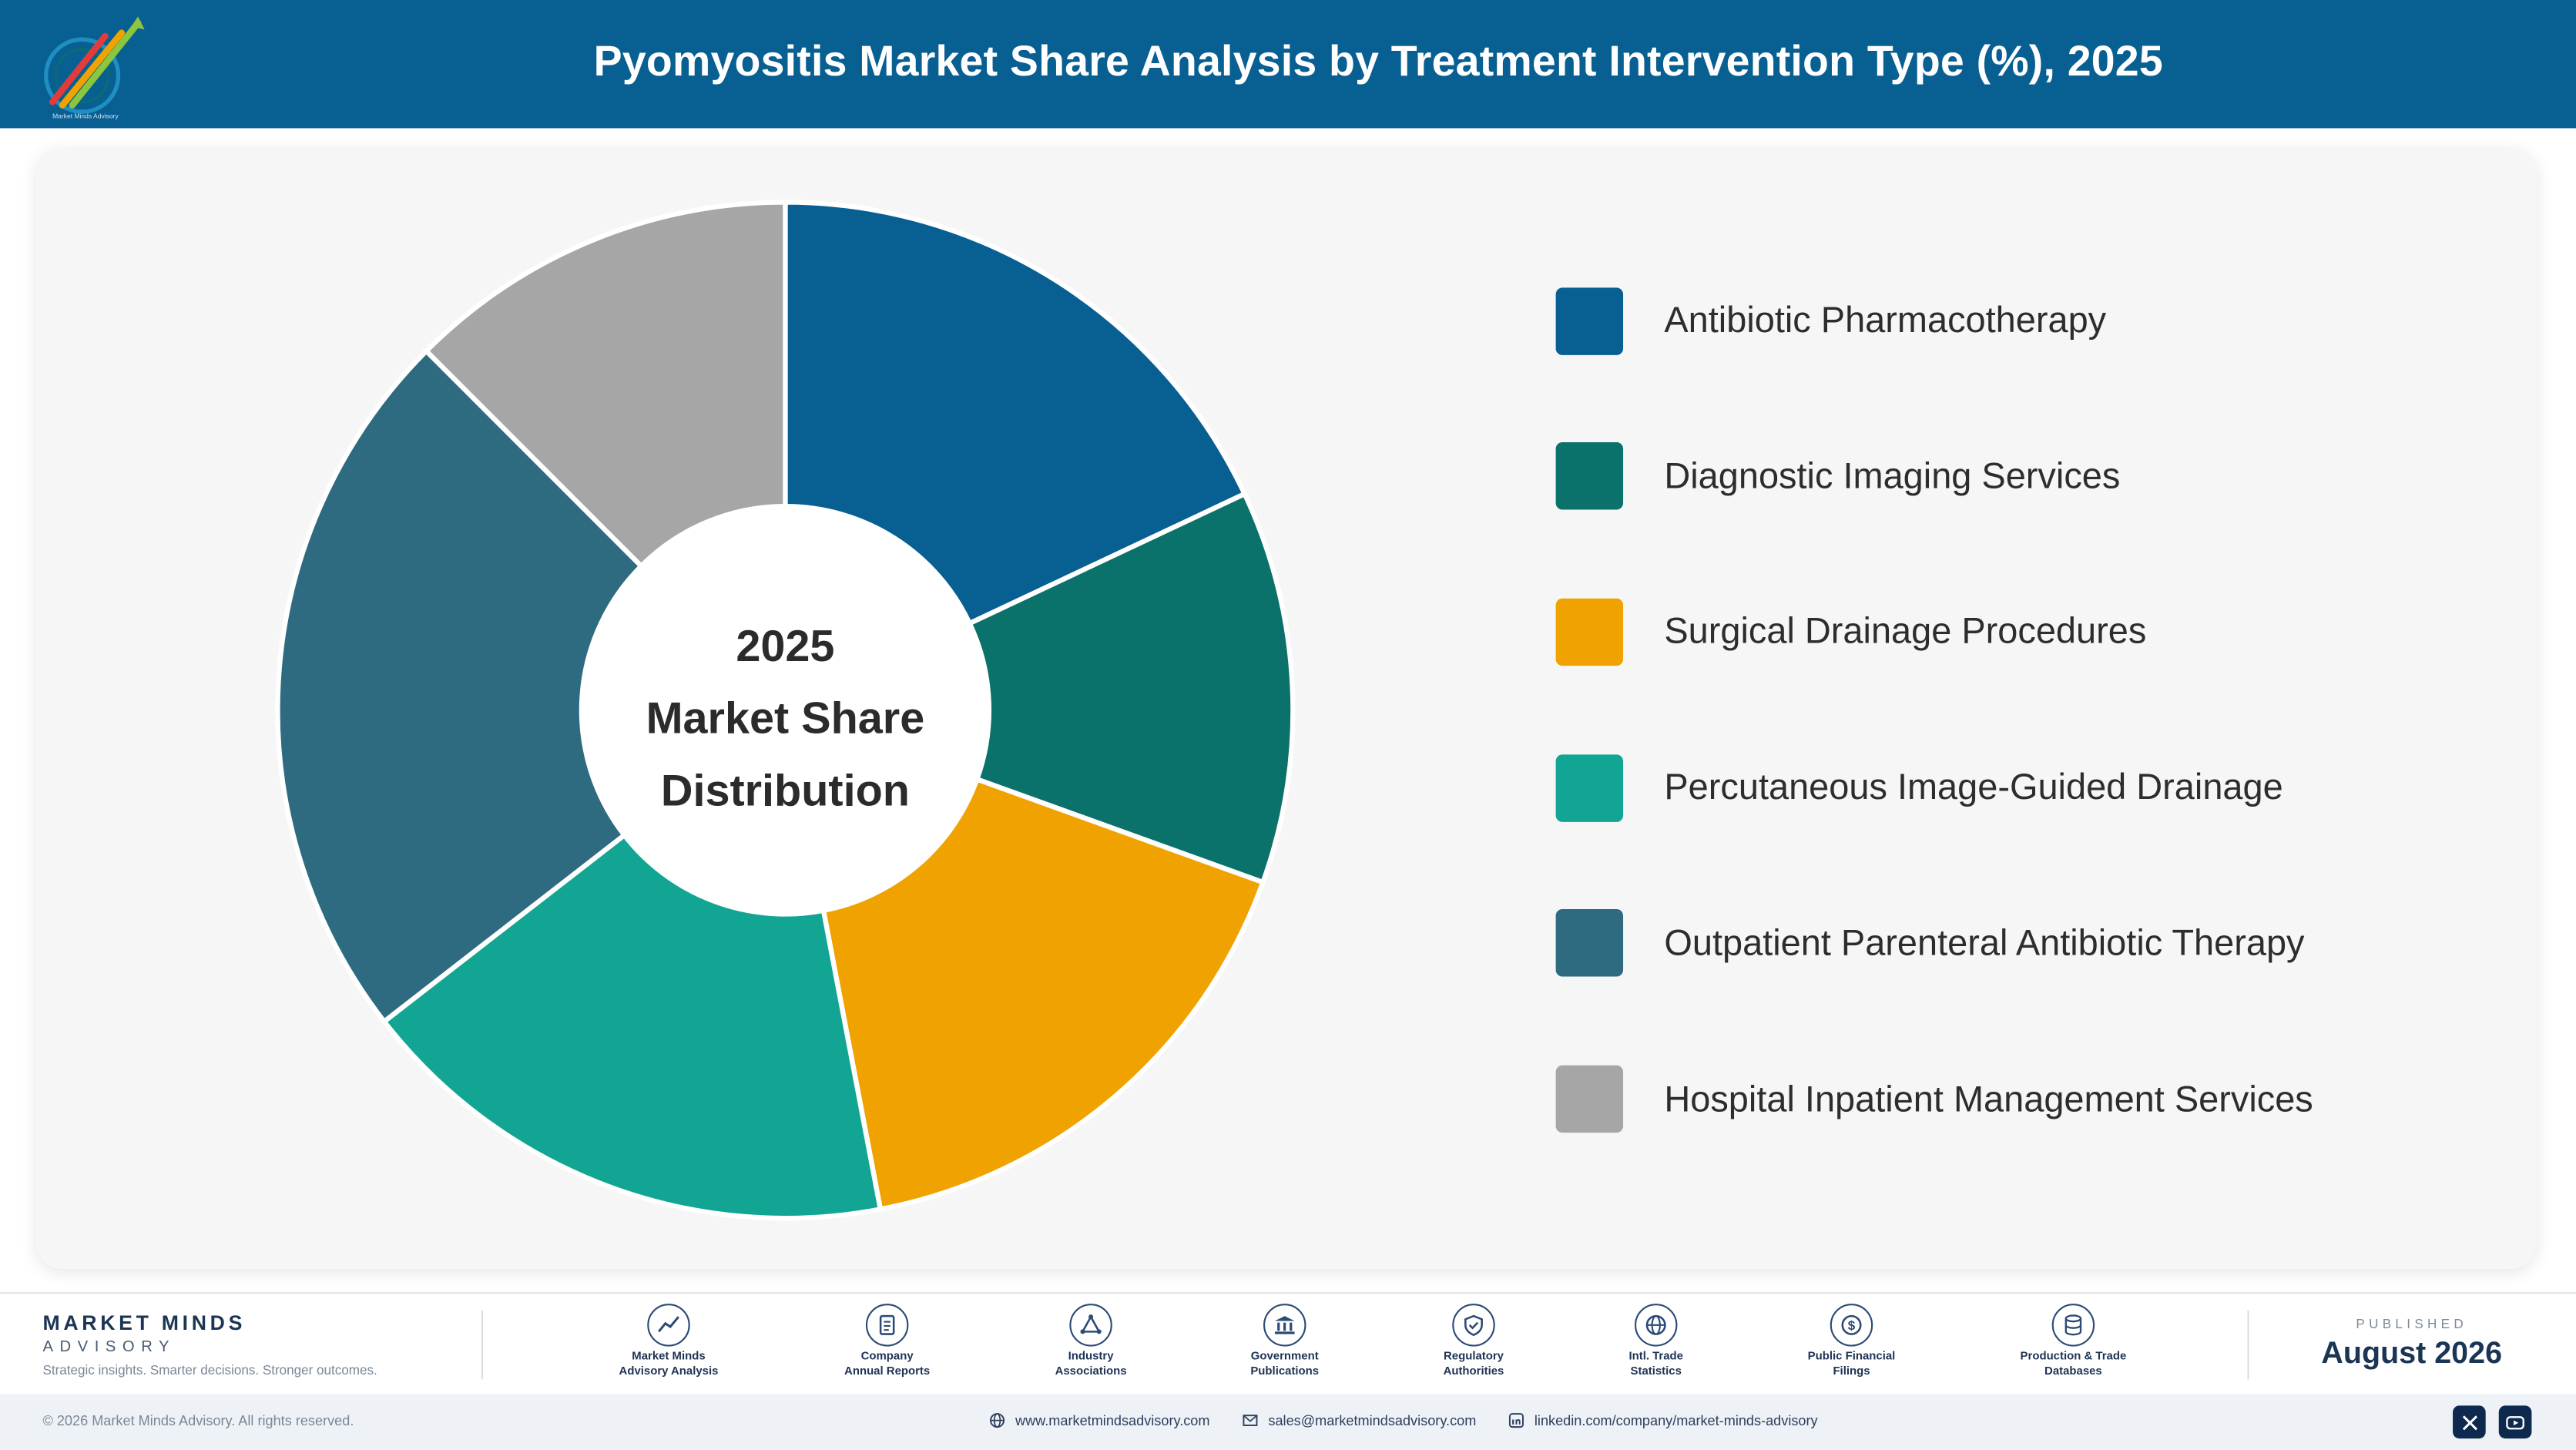  Describe the element at coordinates (1905, 631) in the screenshot. I see `legend-label: Surgical Drainage Procedures` at that location.